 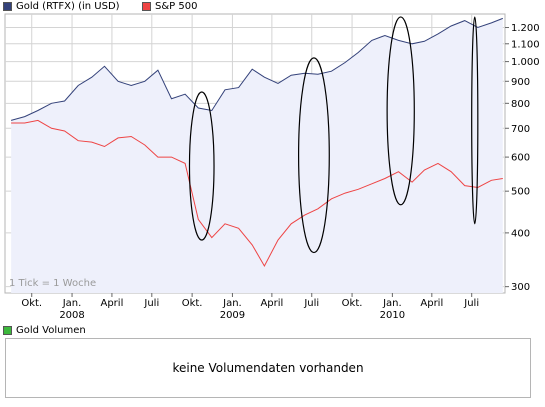 What do you see at coordinates (520, 82) in the screenshot?
I see `y-tick-label: 900` at bounding box center [520, 82].